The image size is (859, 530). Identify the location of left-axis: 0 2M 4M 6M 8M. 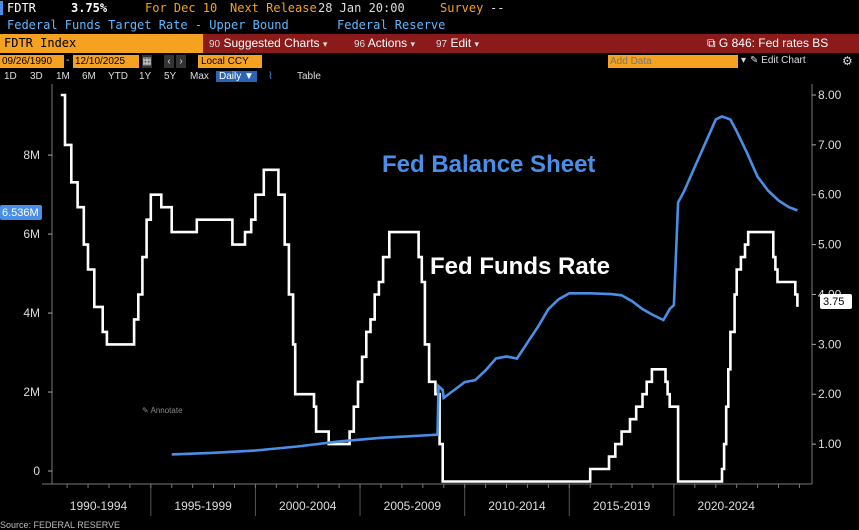
(37, 313).